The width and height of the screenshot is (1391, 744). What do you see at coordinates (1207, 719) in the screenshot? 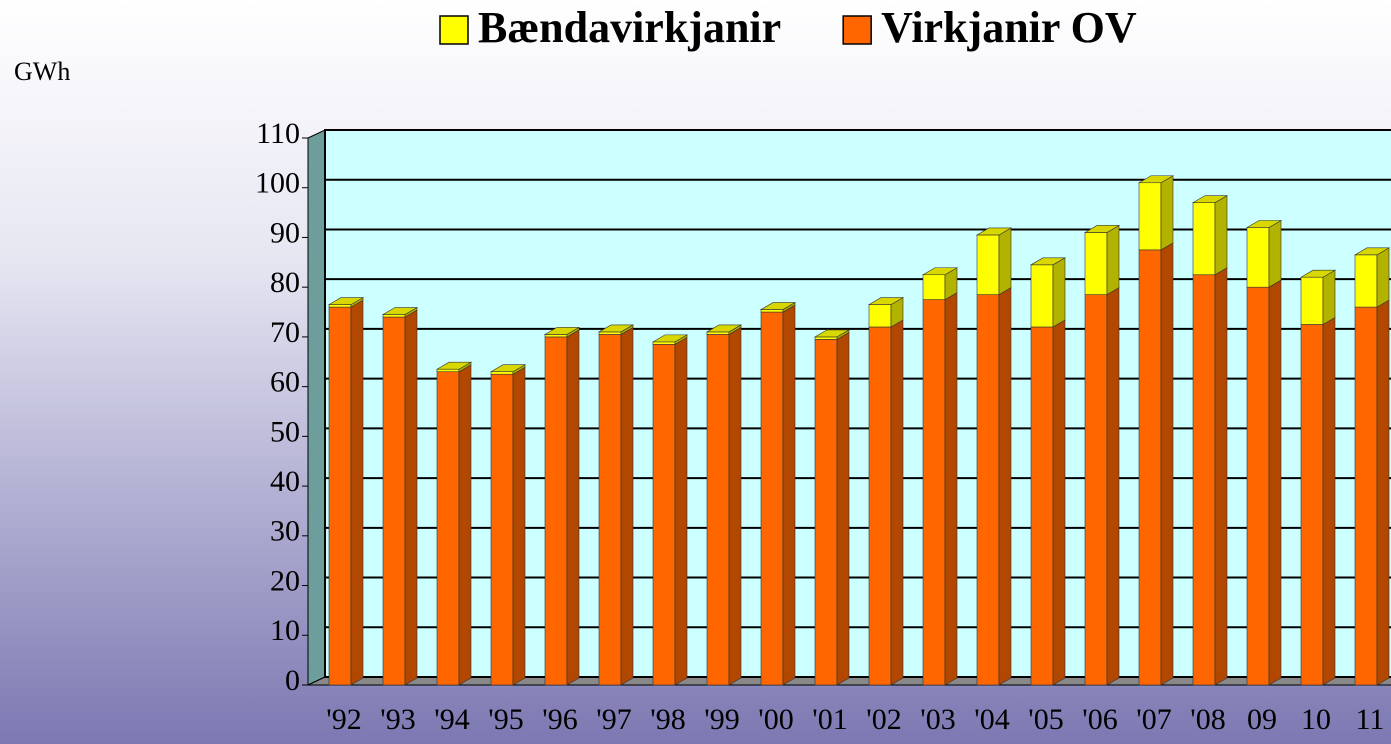
I see `x-tick-label: '08` at bounding box center [1207, 719].